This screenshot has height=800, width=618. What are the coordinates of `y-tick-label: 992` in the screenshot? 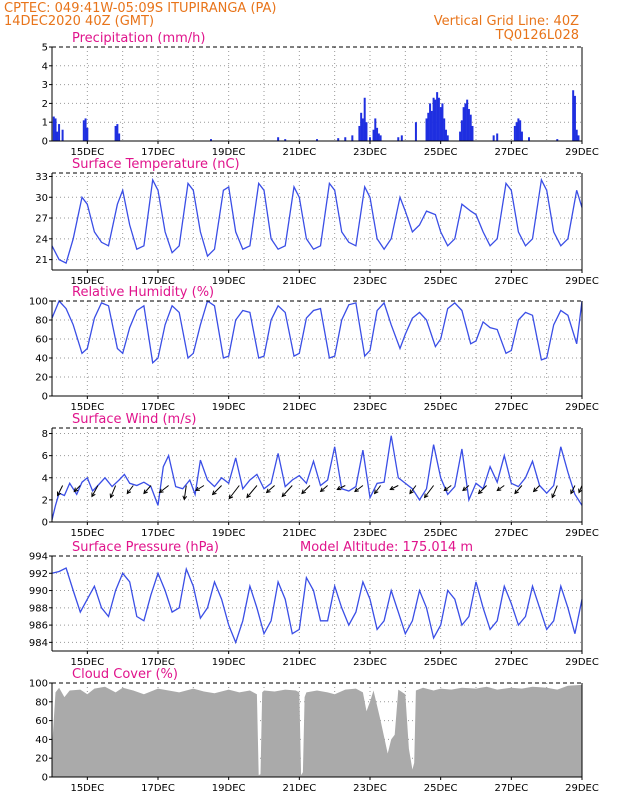 It's located at (38, 574).